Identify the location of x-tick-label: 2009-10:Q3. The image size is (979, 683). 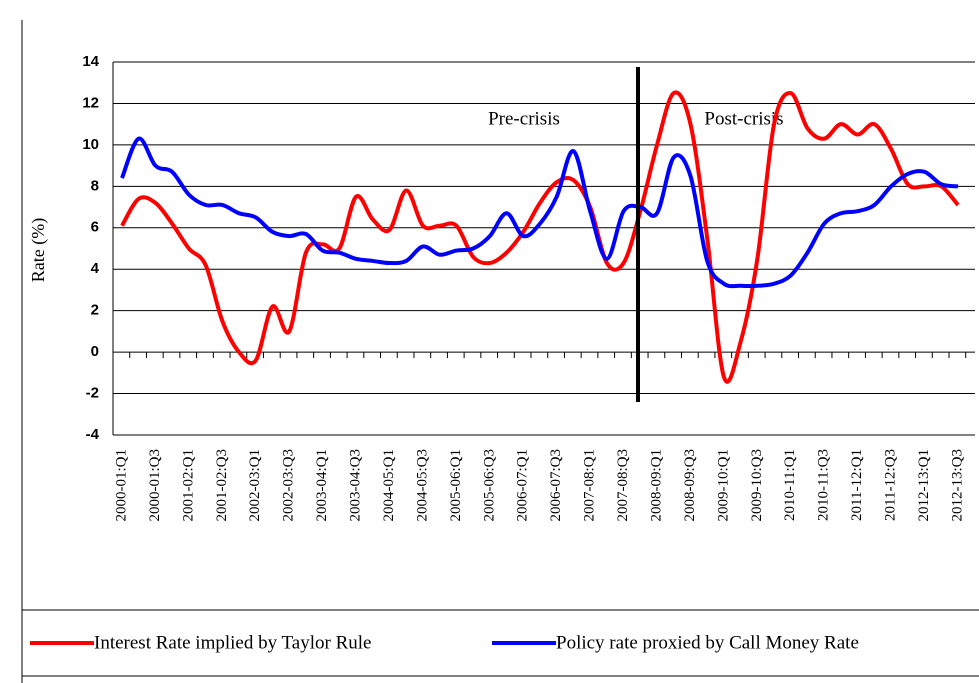
(757, 485).